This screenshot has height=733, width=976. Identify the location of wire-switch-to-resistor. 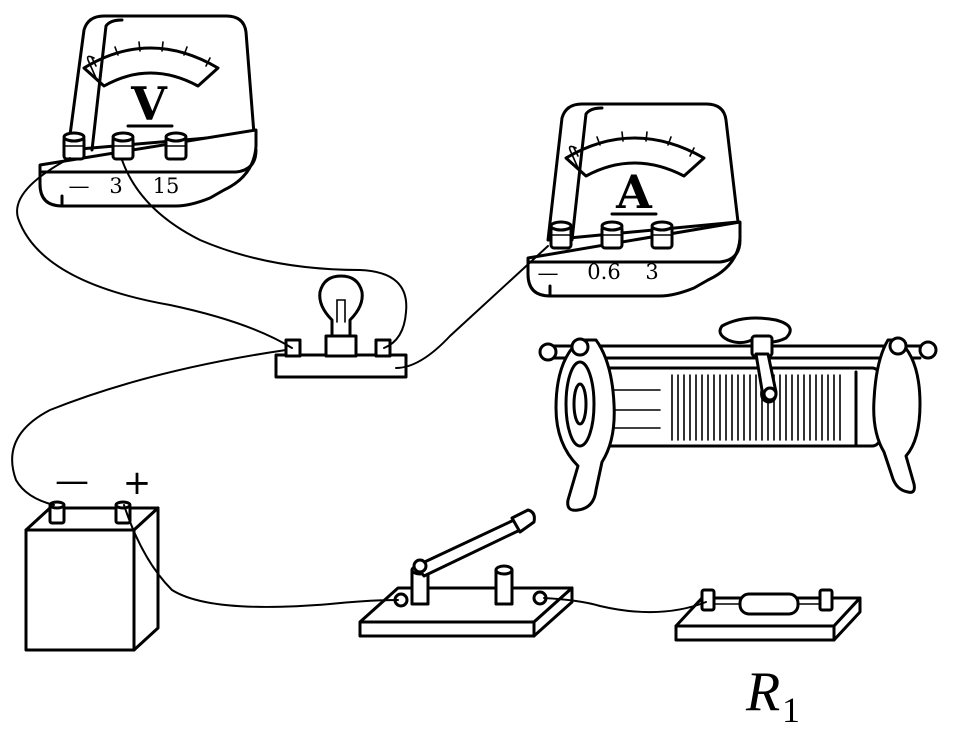
(625, 605).